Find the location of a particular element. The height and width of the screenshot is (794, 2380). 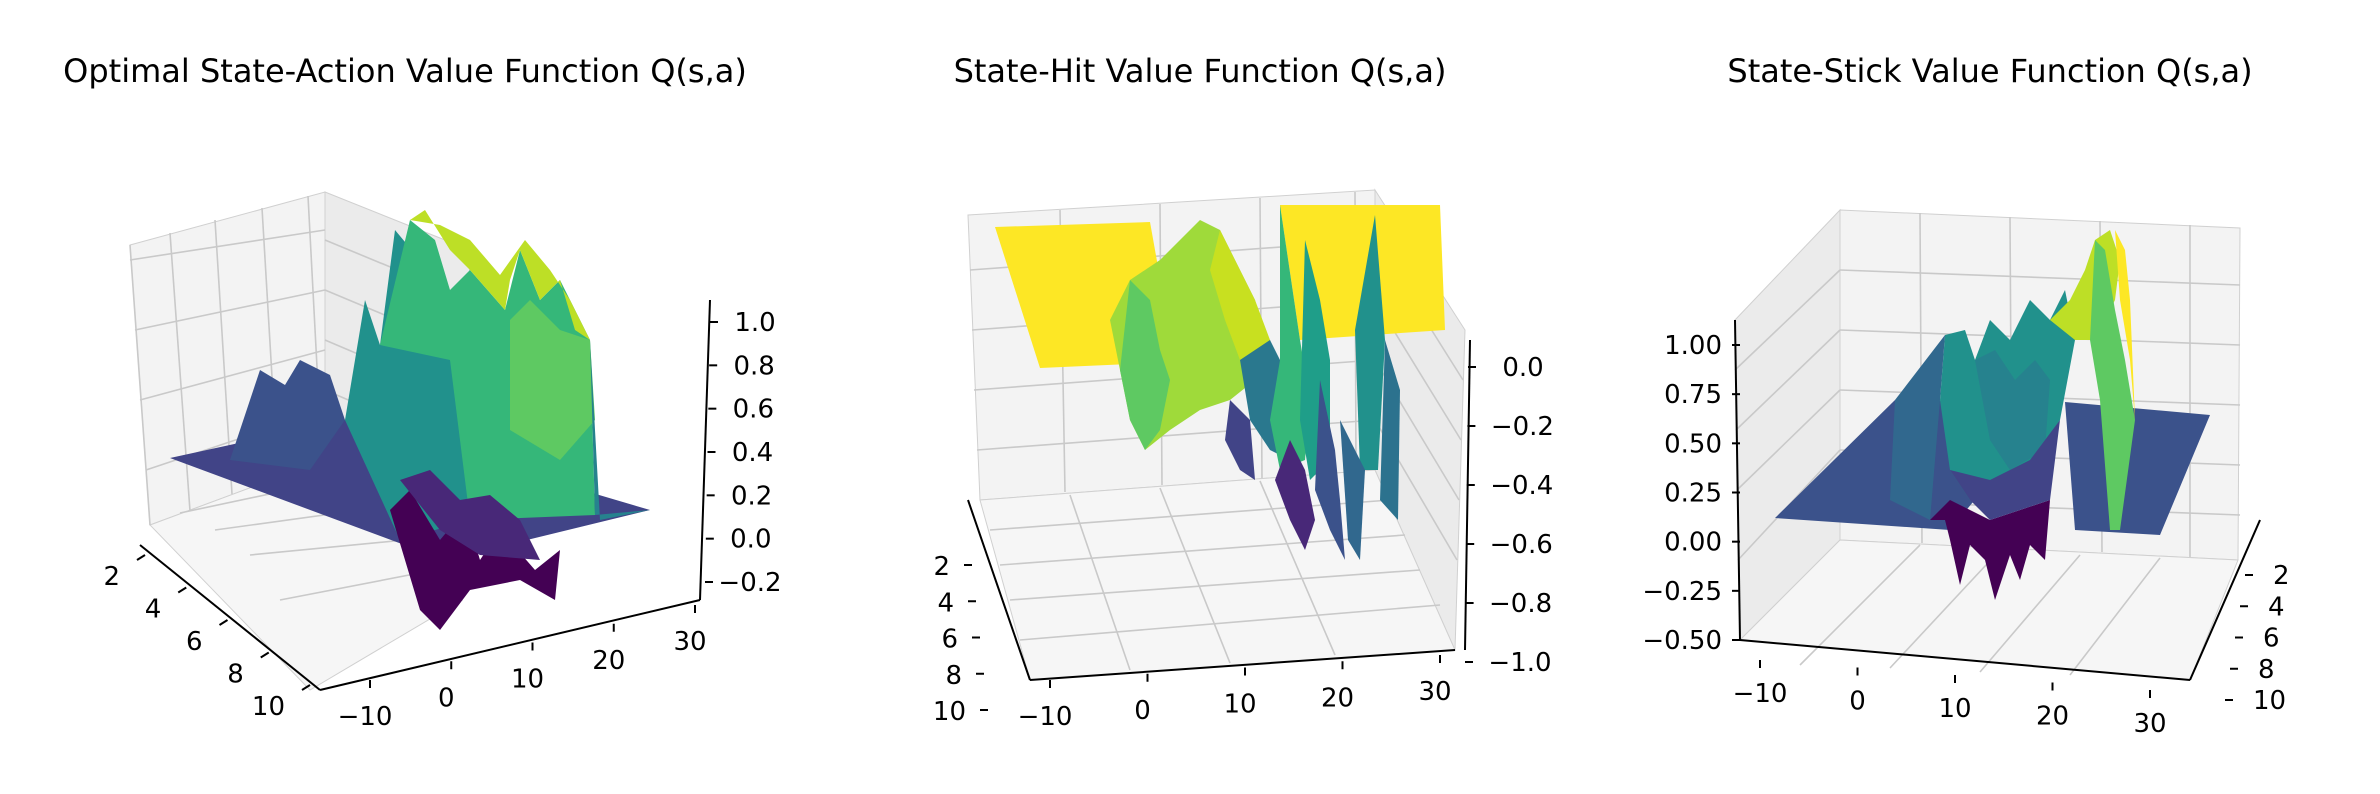

chart-2-z-ticks: 0.0 −0.2 −0.4 −0.6 −0.8 −1.0 is located at coordinates (1509, 515).